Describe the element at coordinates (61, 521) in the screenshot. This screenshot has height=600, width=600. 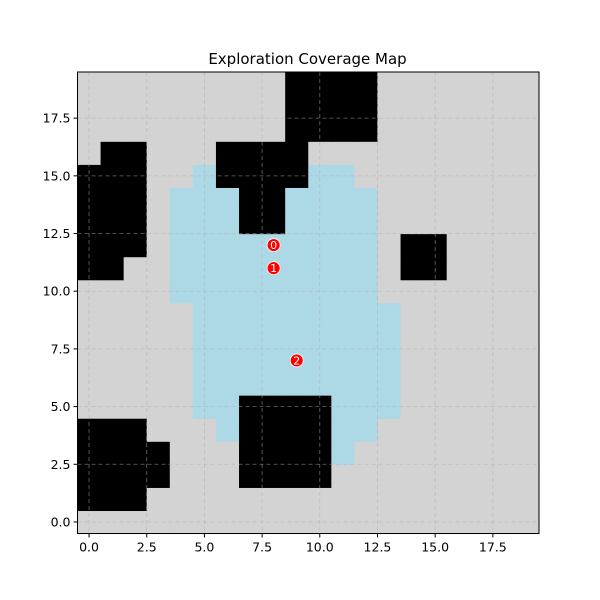
I see `y-tick-label: 0.0` at that location.